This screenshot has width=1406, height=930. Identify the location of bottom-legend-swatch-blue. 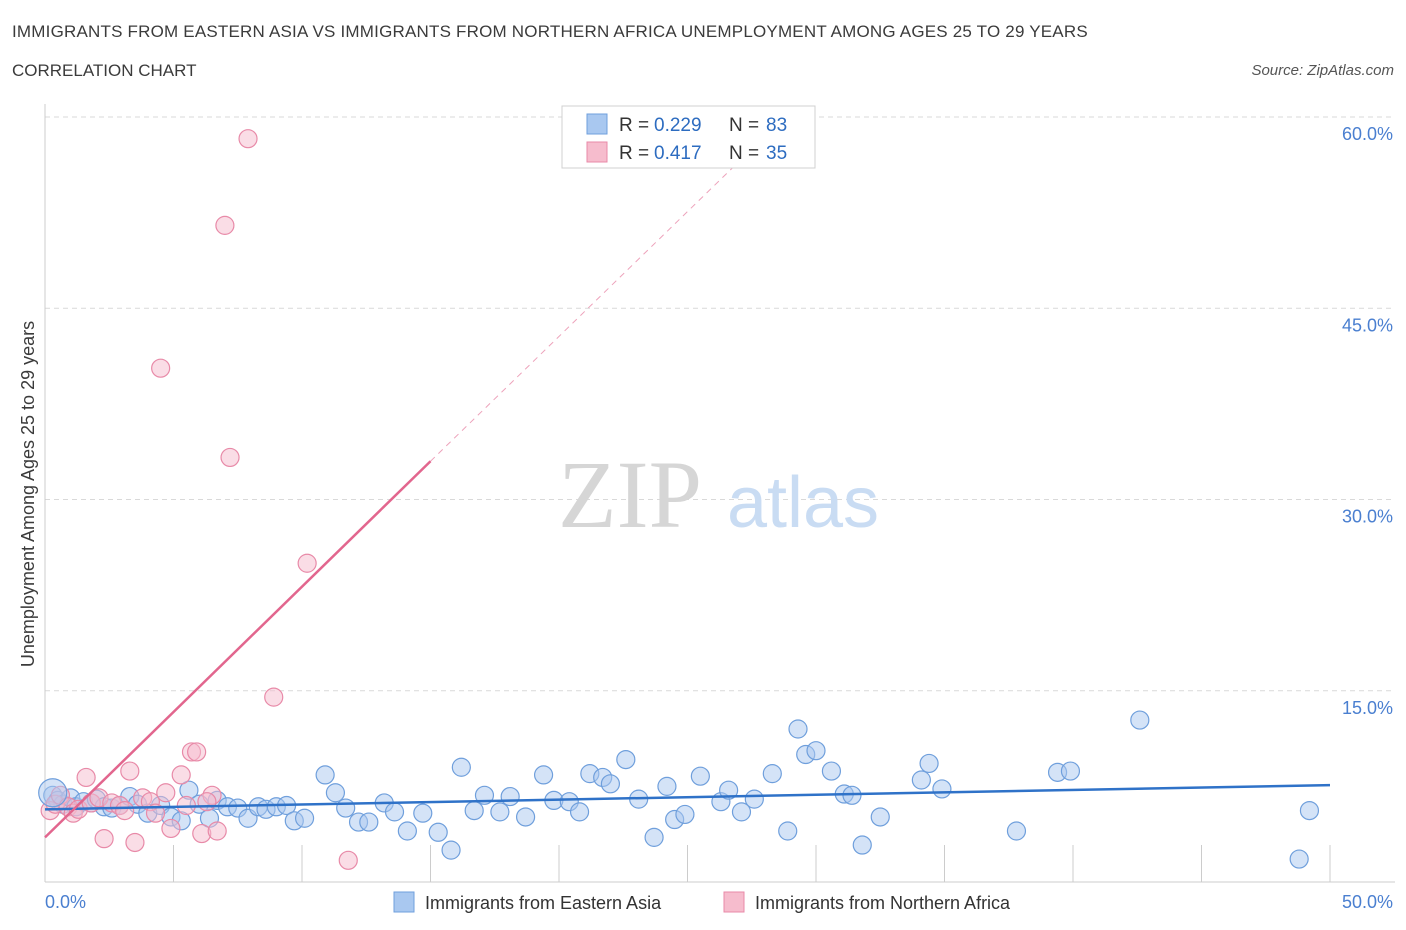
(404, 902).